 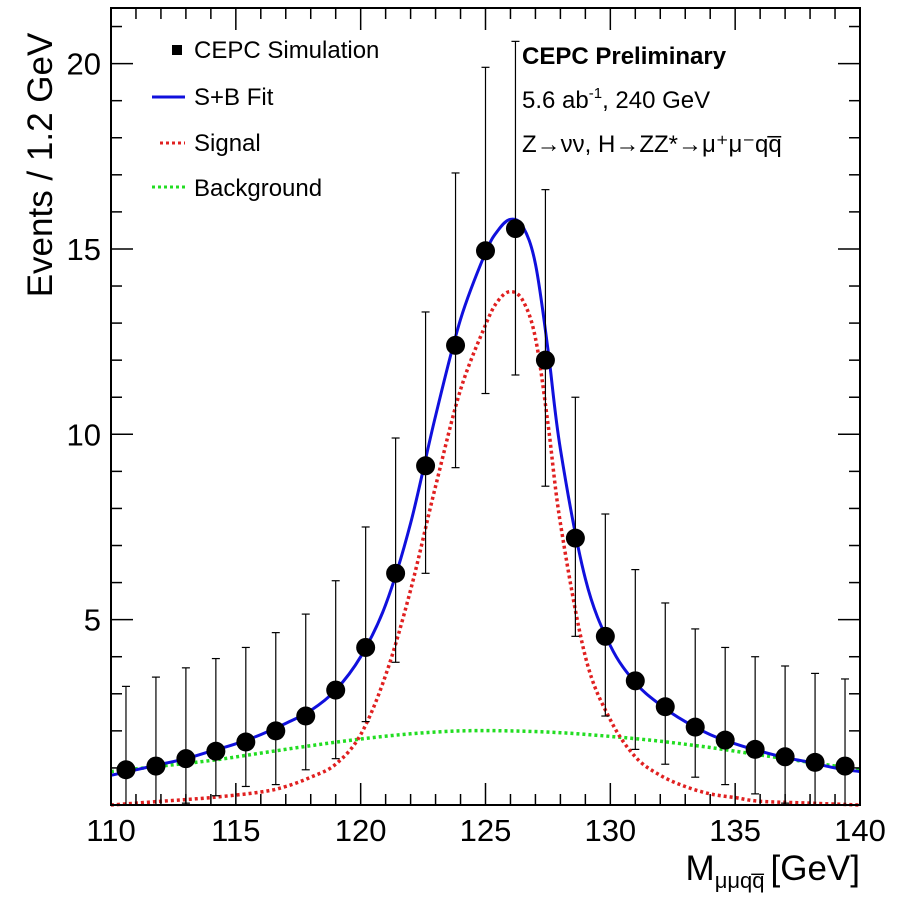 I want to click on legend-label-signal: Signal, so click(x=227, y=143).